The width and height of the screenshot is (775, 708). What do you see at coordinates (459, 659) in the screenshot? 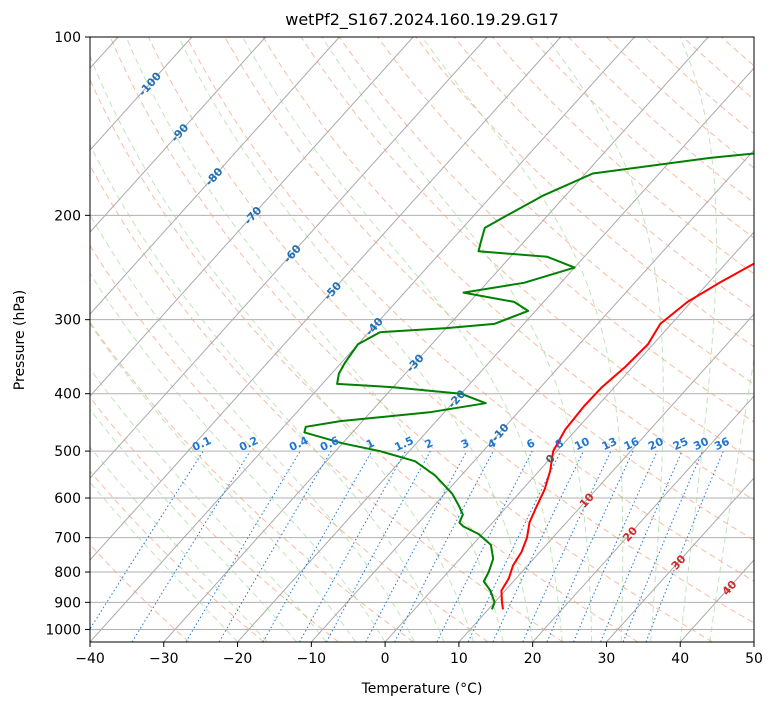
I see `x-tick-label: 10` at bounding box center [459, 659].